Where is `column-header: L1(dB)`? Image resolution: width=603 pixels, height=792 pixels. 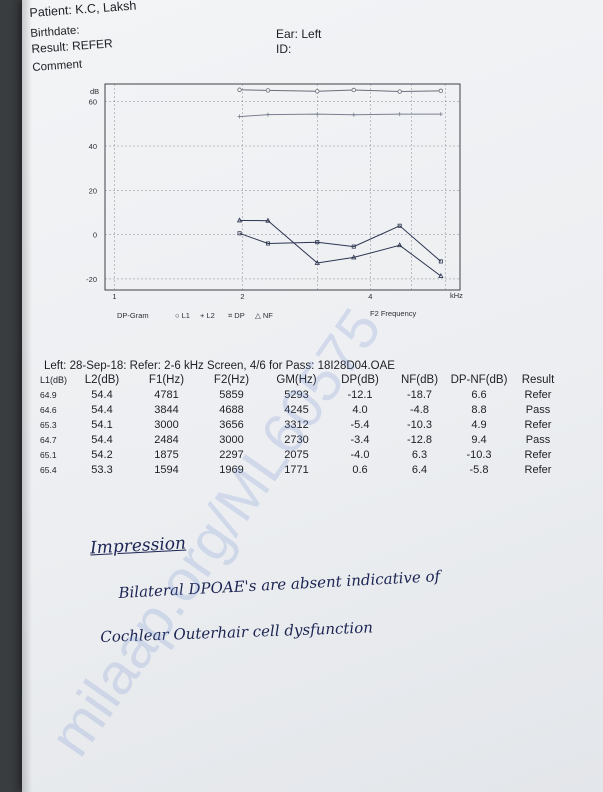
column-header: L1(dB) is located at coordinates (54, 380).